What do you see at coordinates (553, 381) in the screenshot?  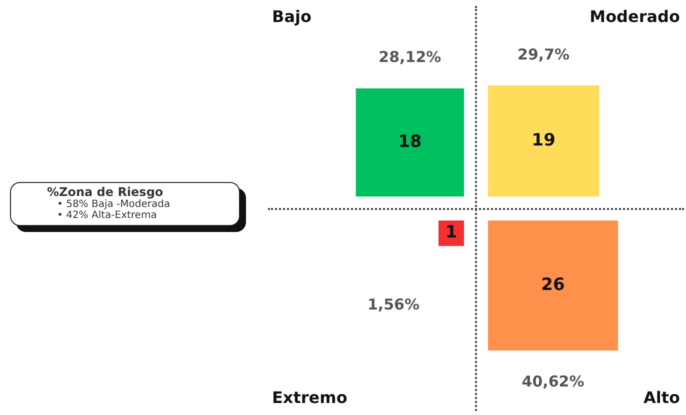 I see `text: 40,62%` at bounding box center [553, 381].